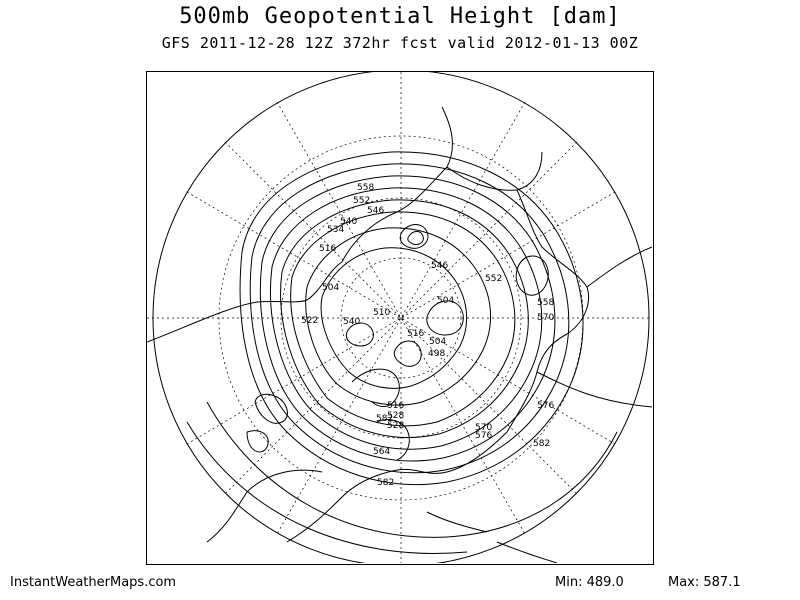 The image size is (800, 600). Describe the element at coordinates (436, 354) in the screenshot. I see `contour-label: 498` at that location.